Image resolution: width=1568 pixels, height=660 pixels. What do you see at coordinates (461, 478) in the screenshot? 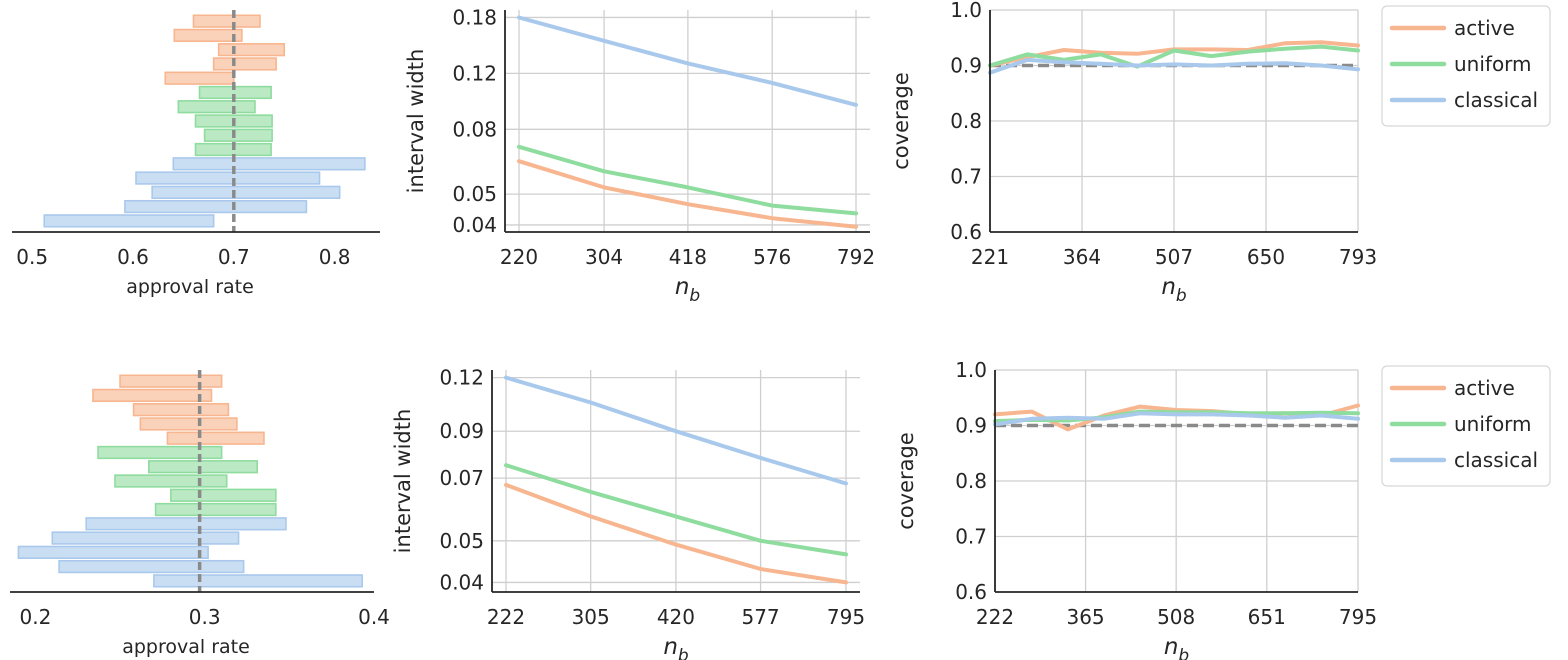
I see `y-tick-label: 0.07` at bounding box center [461, 478].